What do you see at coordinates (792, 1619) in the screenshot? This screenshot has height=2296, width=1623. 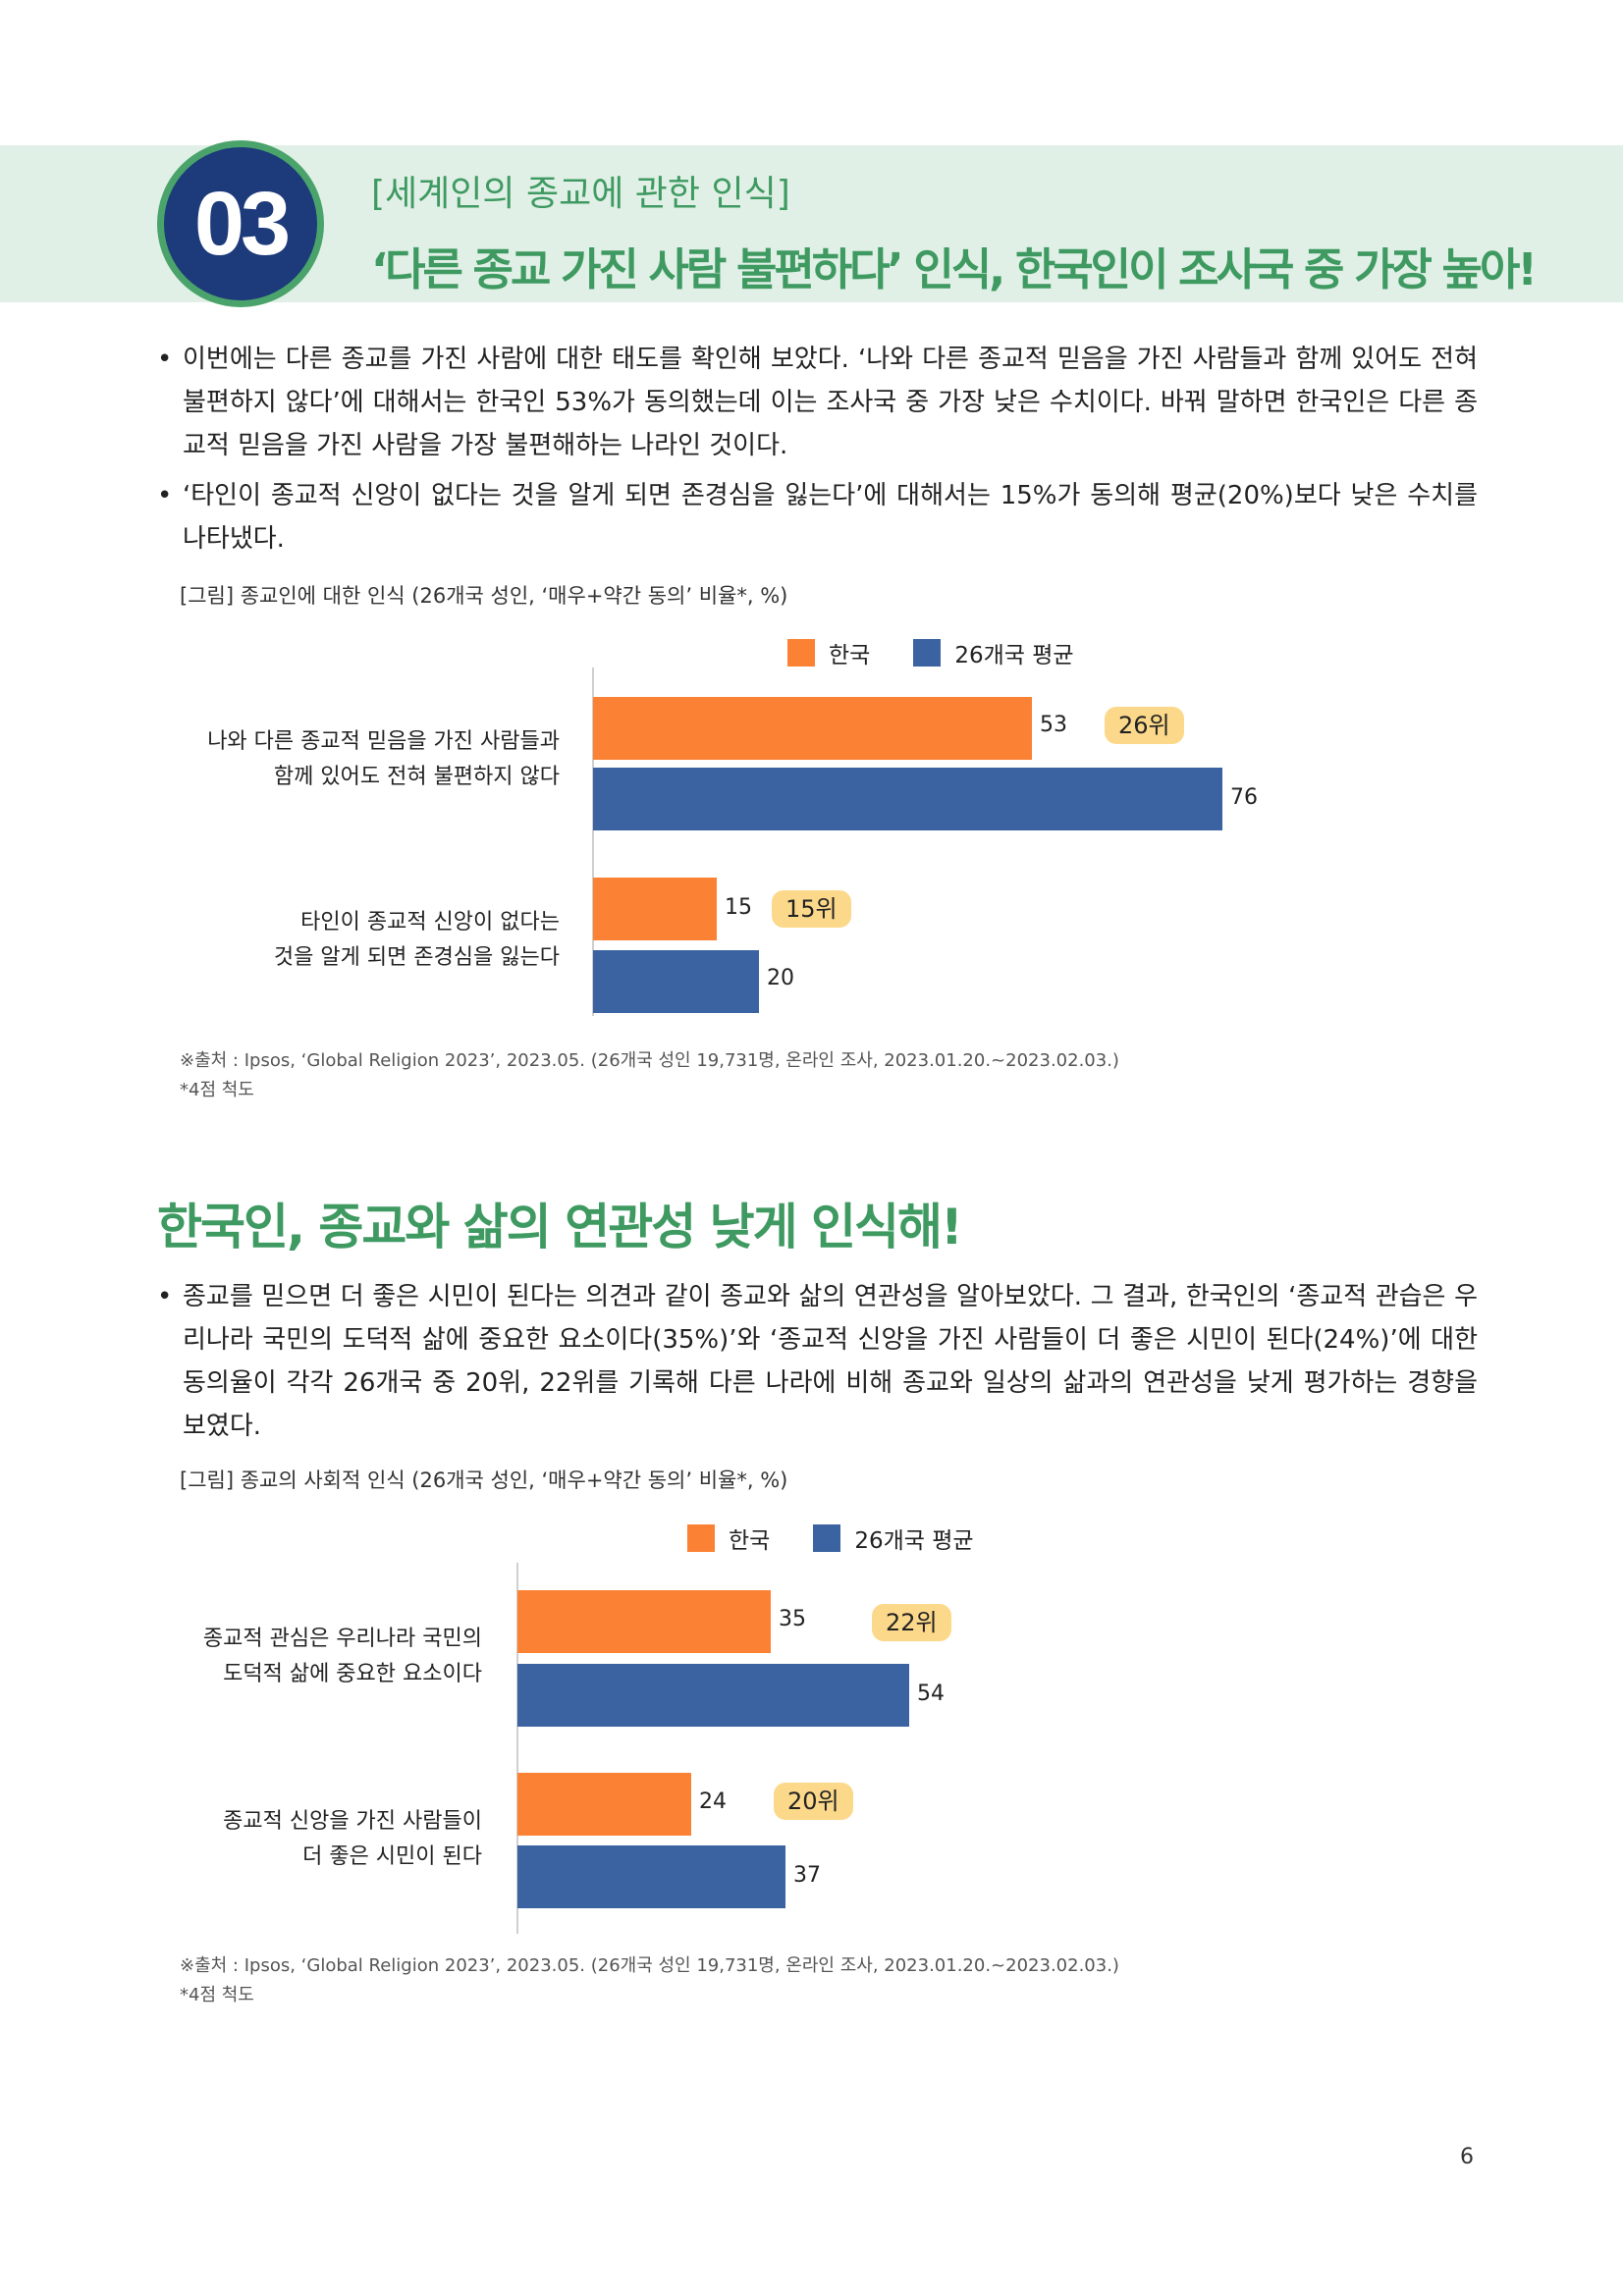 I see `chart2-value-korea-1: 35` at bounding box center [792, 1619].